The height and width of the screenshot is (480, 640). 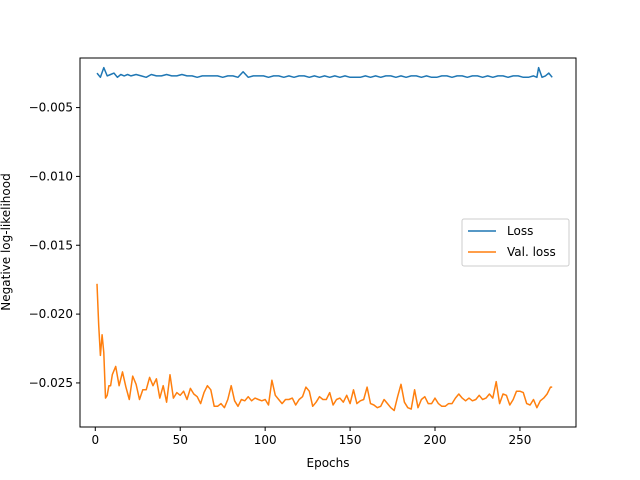 What do you see at coordinates (6, 241) in the screenshot?
I see `y-axis-label: Negative log-likelihood` at bounding box center [6, 241].